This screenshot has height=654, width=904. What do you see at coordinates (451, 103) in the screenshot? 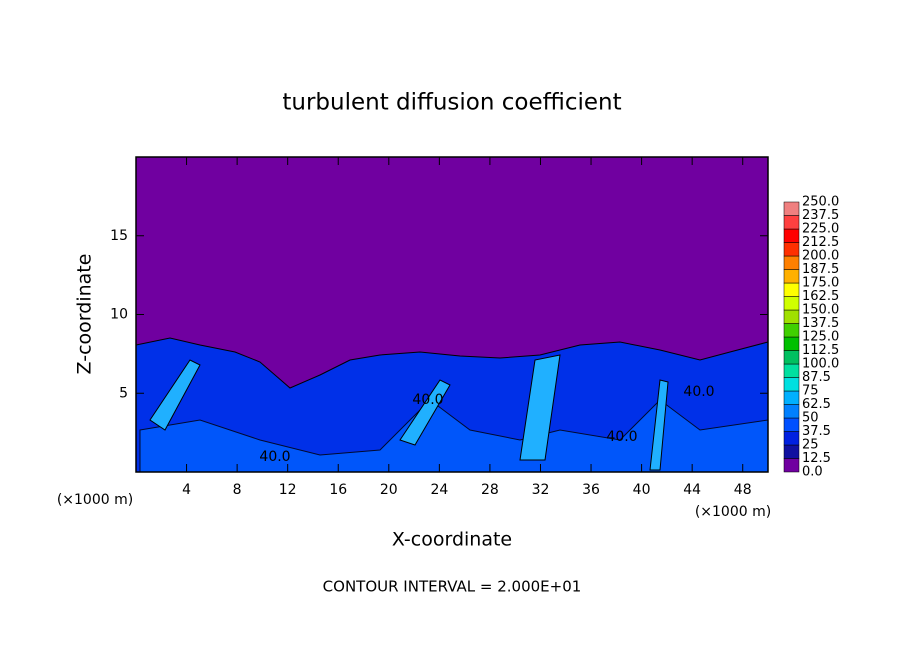
I see `chart-title: turbulent diffusion coefficient` at bounding box center [451, 103].